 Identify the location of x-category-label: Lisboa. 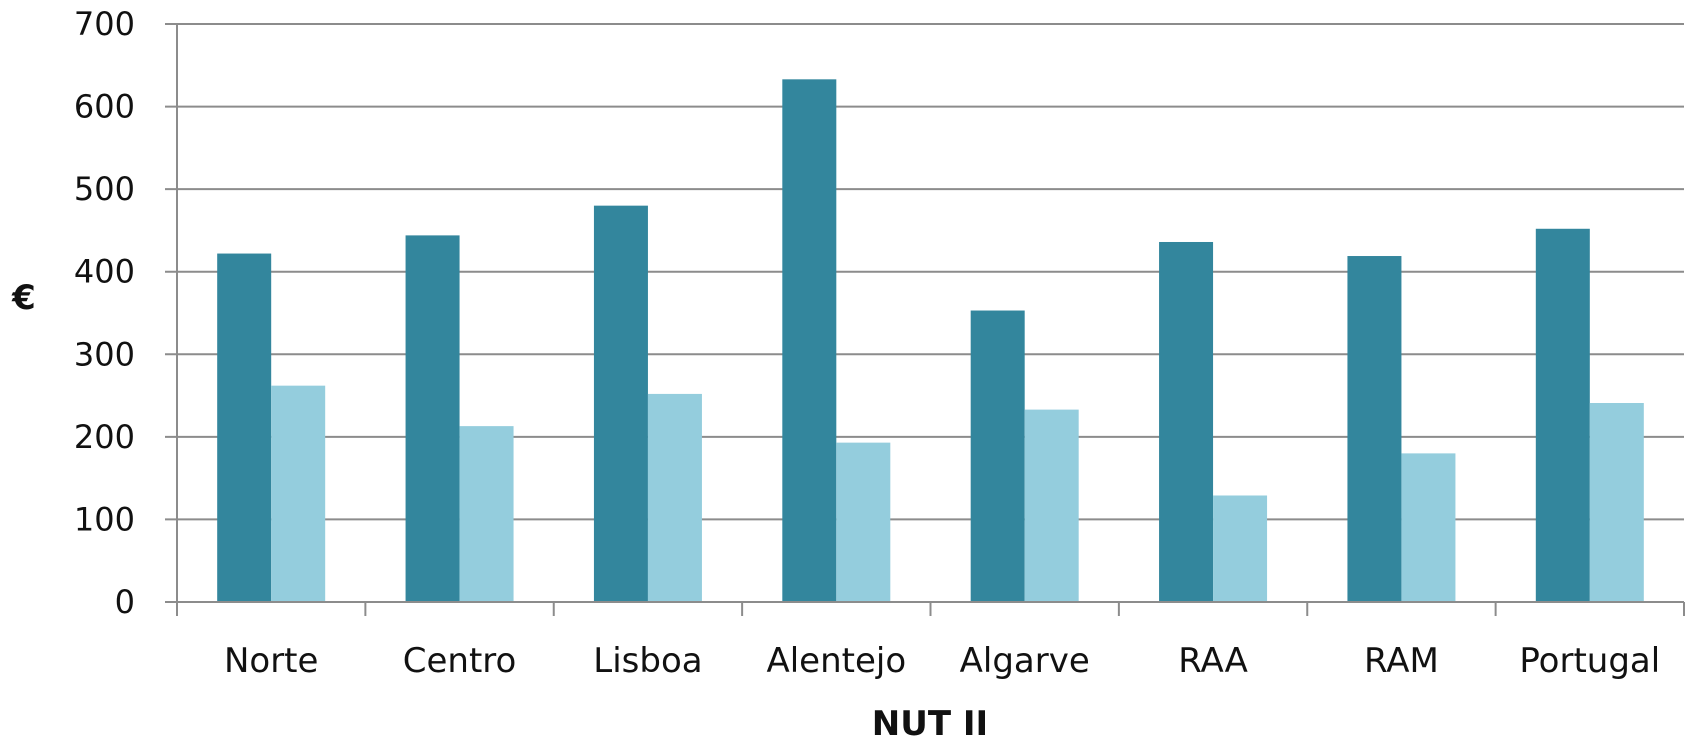
(647, 661).